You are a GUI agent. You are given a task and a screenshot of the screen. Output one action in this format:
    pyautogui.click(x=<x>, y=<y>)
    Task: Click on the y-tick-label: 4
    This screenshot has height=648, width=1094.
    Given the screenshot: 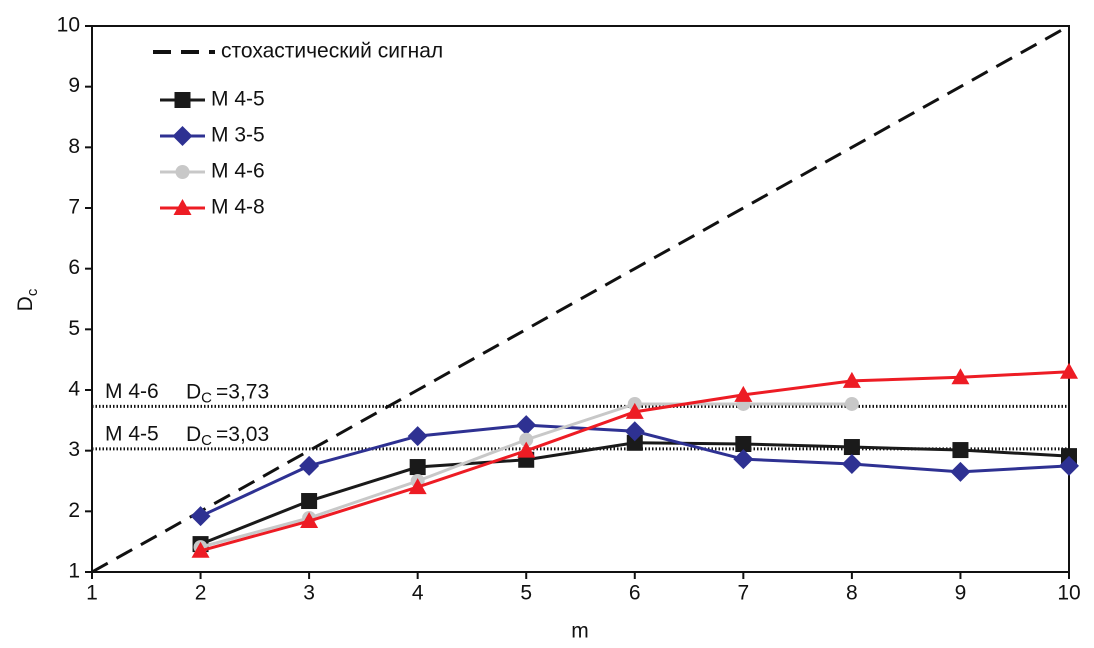 What is the action you would take?
    pyautogui.click(x=74, y=389)
    